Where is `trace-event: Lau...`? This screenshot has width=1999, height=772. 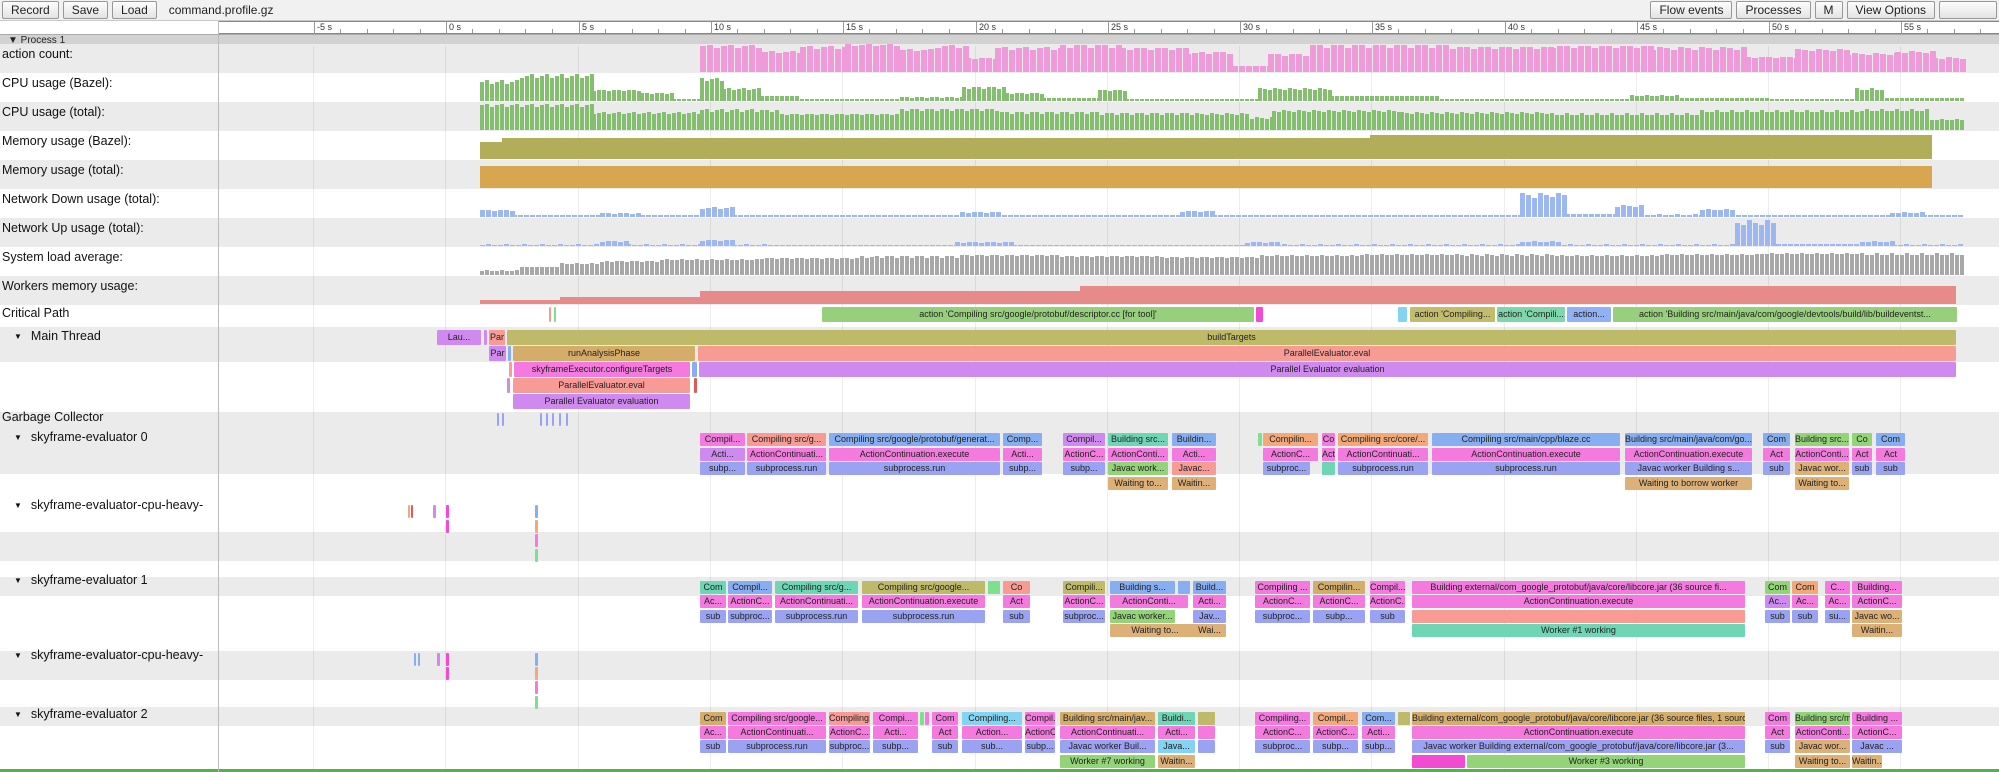 trace-event: Lau... is located at coordinates (459, 337).